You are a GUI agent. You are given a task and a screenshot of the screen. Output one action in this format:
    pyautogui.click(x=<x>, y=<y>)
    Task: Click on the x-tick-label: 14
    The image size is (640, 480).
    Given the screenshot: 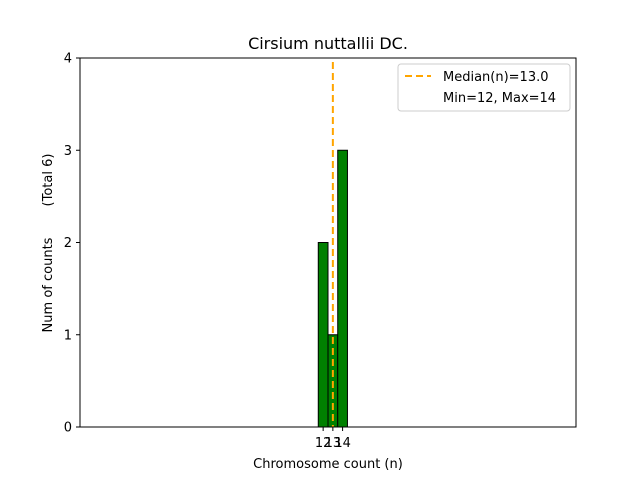 What is the action you would take?
    pyautogui.click(x=342, y=443)
    